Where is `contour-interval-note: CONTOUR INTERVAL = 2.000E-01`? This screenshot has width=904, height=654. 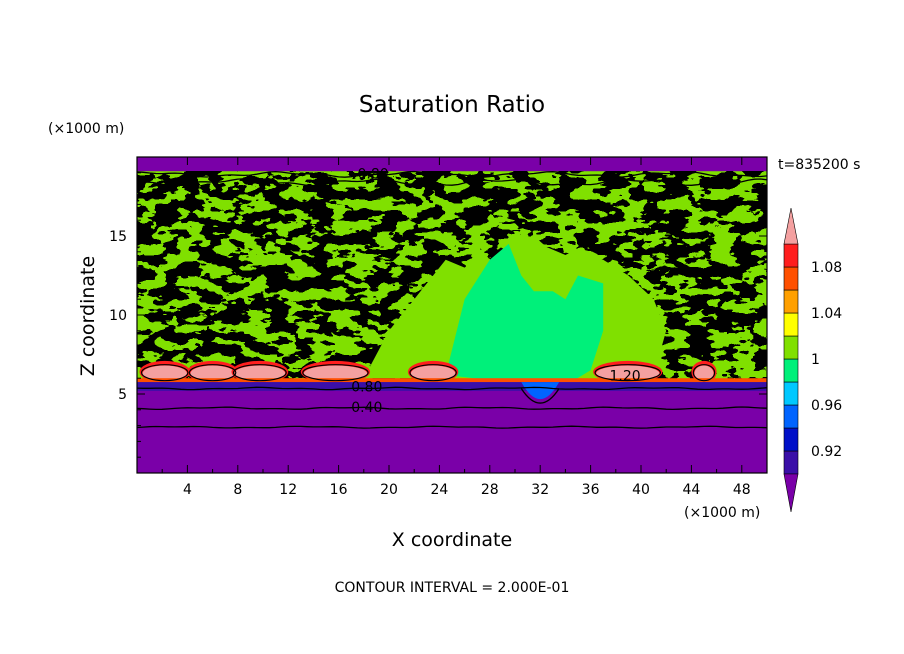 contour-interval-note: CONTOUR INTERVAL = 2.000E-01 is located at coordinates (452, 588).